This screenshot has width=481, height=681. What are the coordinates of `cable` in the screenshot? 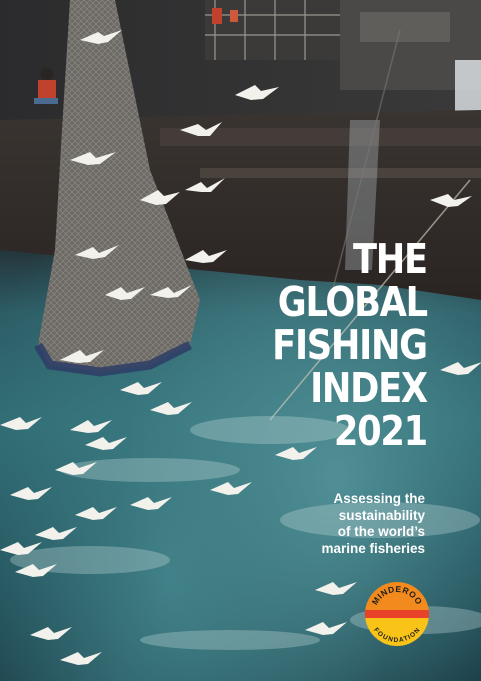 It's located at (370, 300).